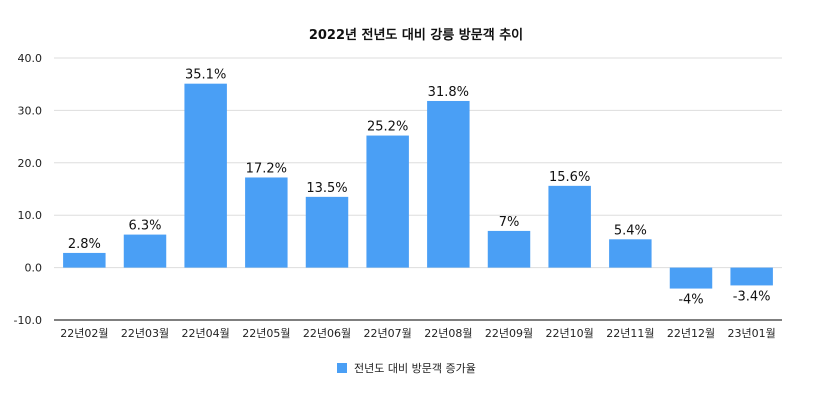 Image resolution: width=818 pixels, height=407 pixels. What do you see at coordinates (266, 333) in the screenshot?
I see `x-tick-label: 22년05월` at bounding box center [266, 333].